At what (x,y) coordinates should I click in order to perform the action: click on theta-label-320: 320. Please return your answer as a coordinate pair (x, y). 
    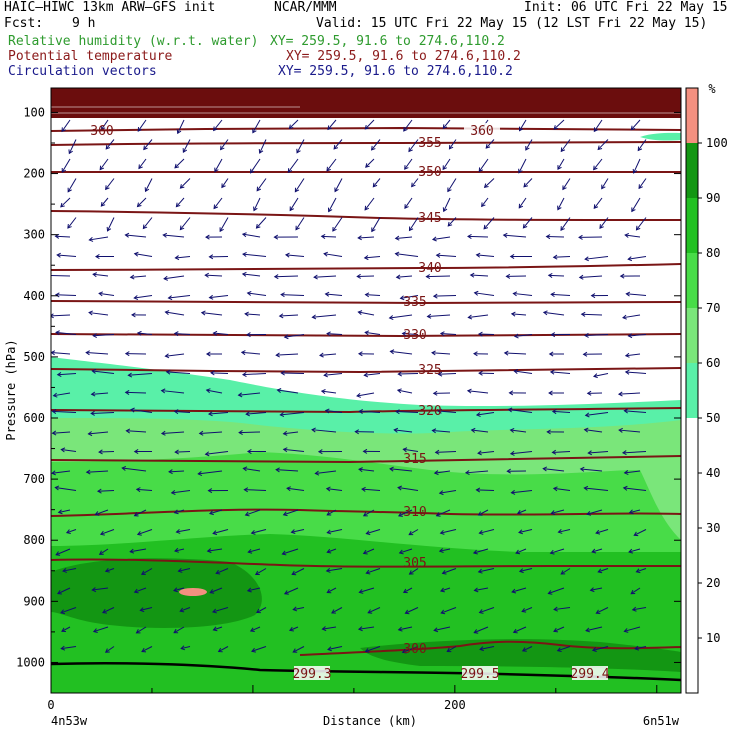
    Looking at the image, I should click on (429, 411).